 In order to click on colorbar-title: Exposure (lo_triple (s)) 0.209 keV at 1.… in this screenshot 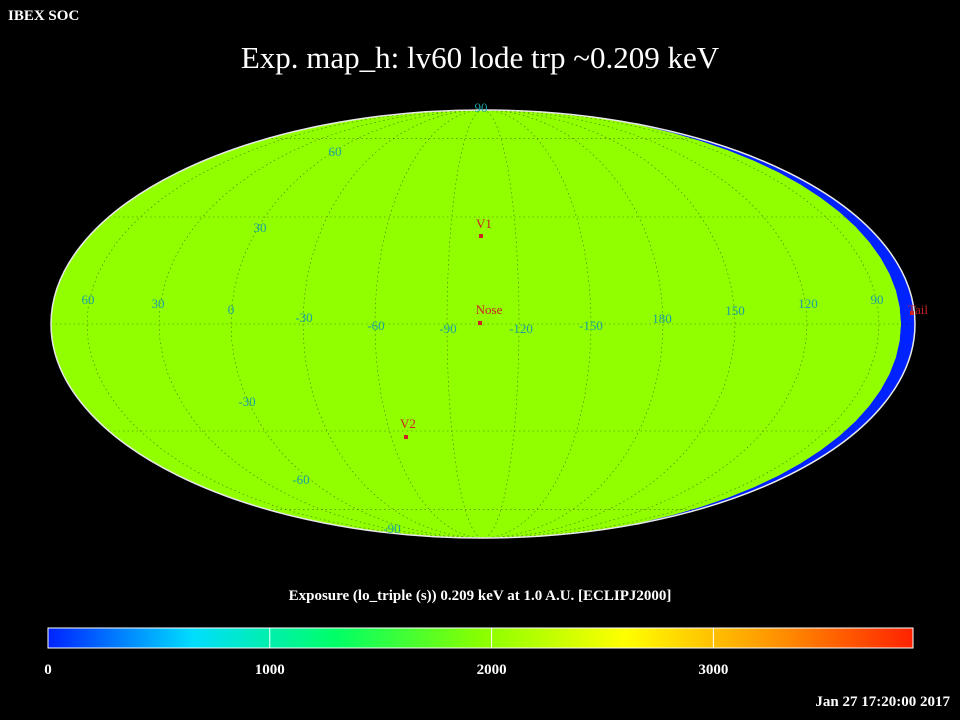, I will do `click(480, 596)`.